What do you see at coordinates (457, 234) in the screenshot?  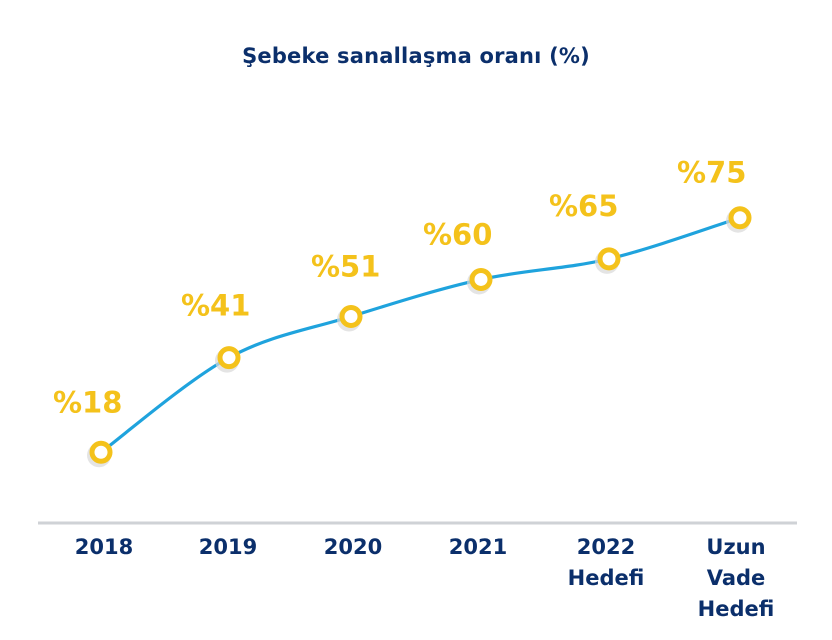 I see `data-label: %60` at bounding box center [457, 234].